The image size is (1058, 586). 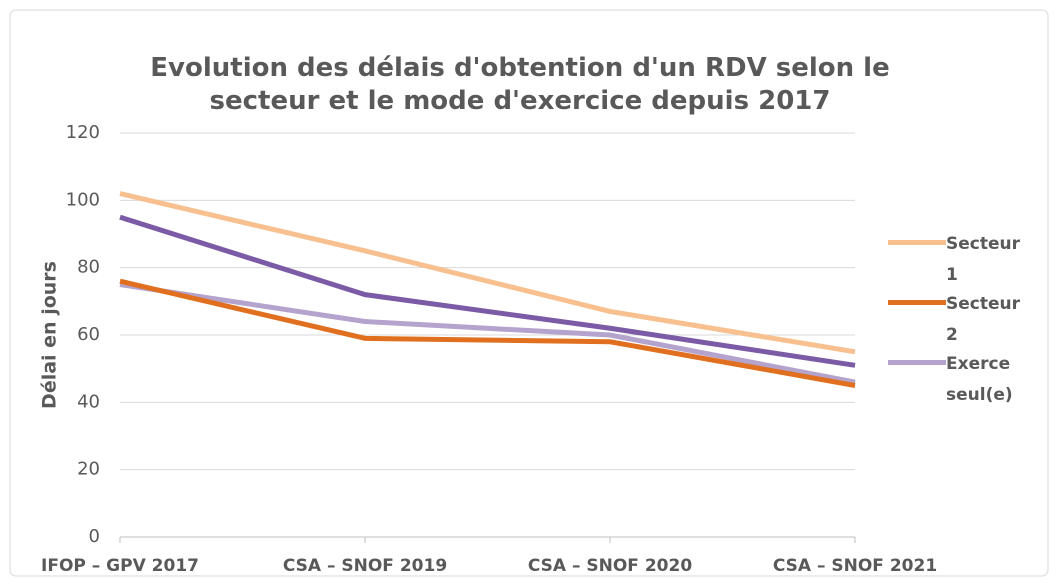 I want to click on legend: Secteur 1 Exerce seul(e) Secteur 2, so click(x=973, y=316).